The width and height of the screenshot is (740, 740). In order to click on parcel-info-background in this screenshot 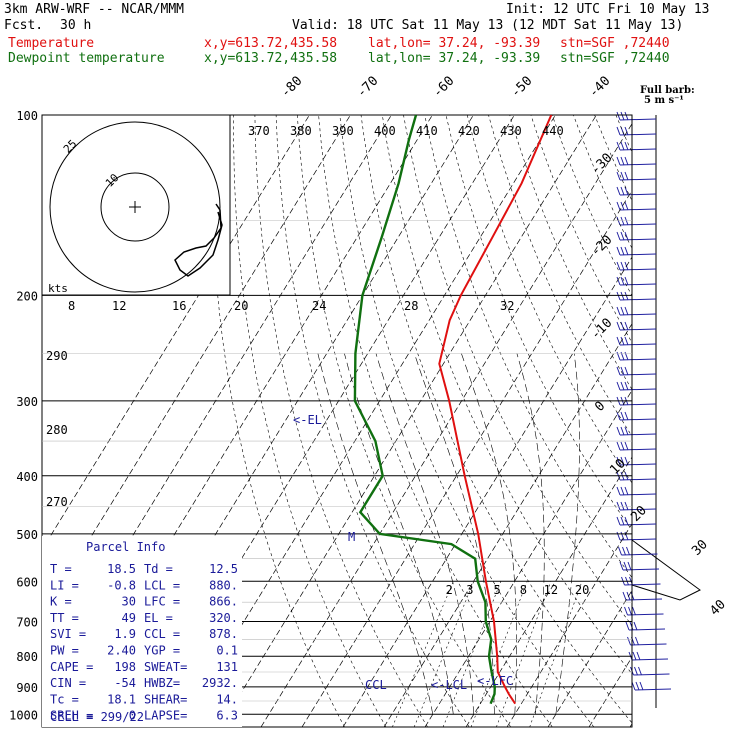, I will do `click(142, 631)`.